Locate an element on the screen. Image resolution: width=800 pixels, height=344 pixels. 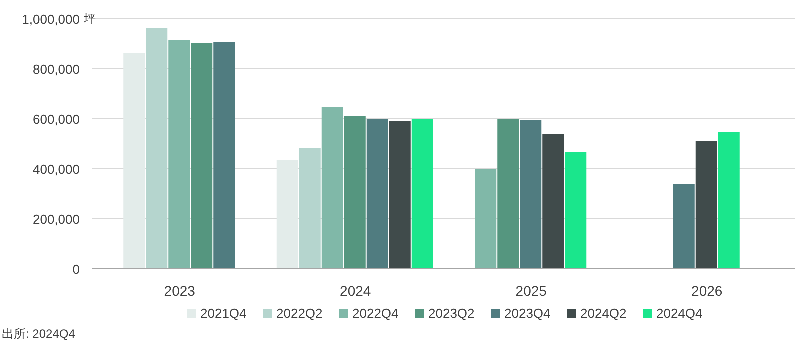
x-tick-label: 2023 is located at coordinates (180, 291).